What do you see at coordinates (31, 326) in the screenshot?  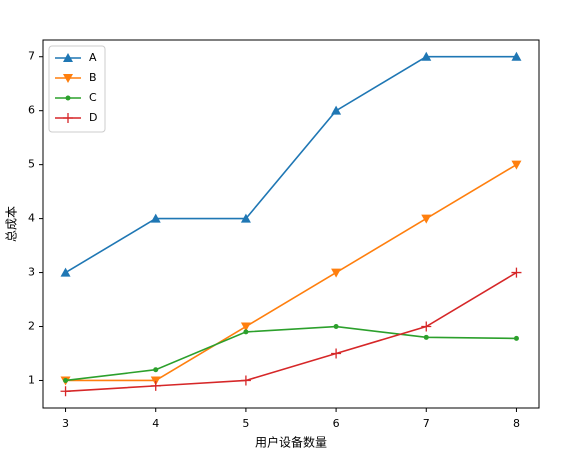 I see `y-tick-label: 2` at bounding box center [31, 326].